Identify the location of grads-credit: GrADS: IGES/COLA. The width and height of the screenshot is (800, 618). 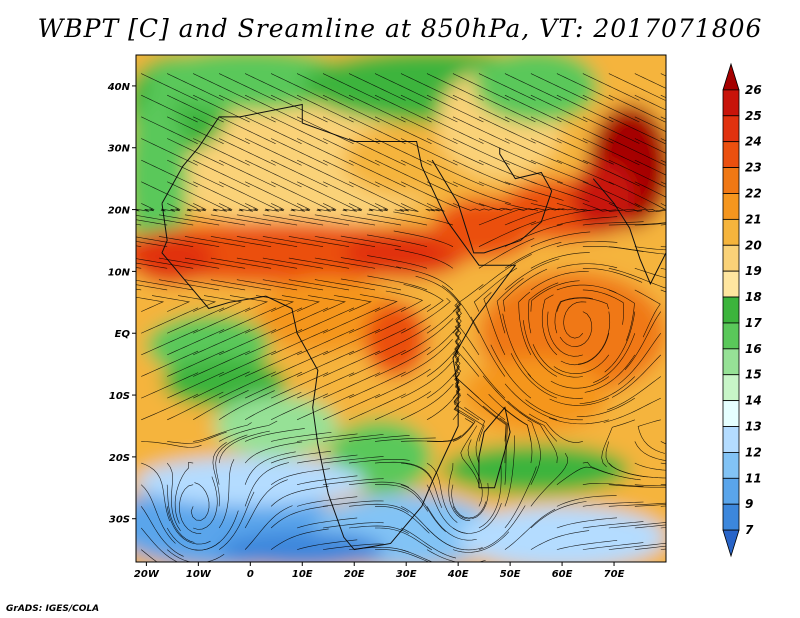
(53, 609).